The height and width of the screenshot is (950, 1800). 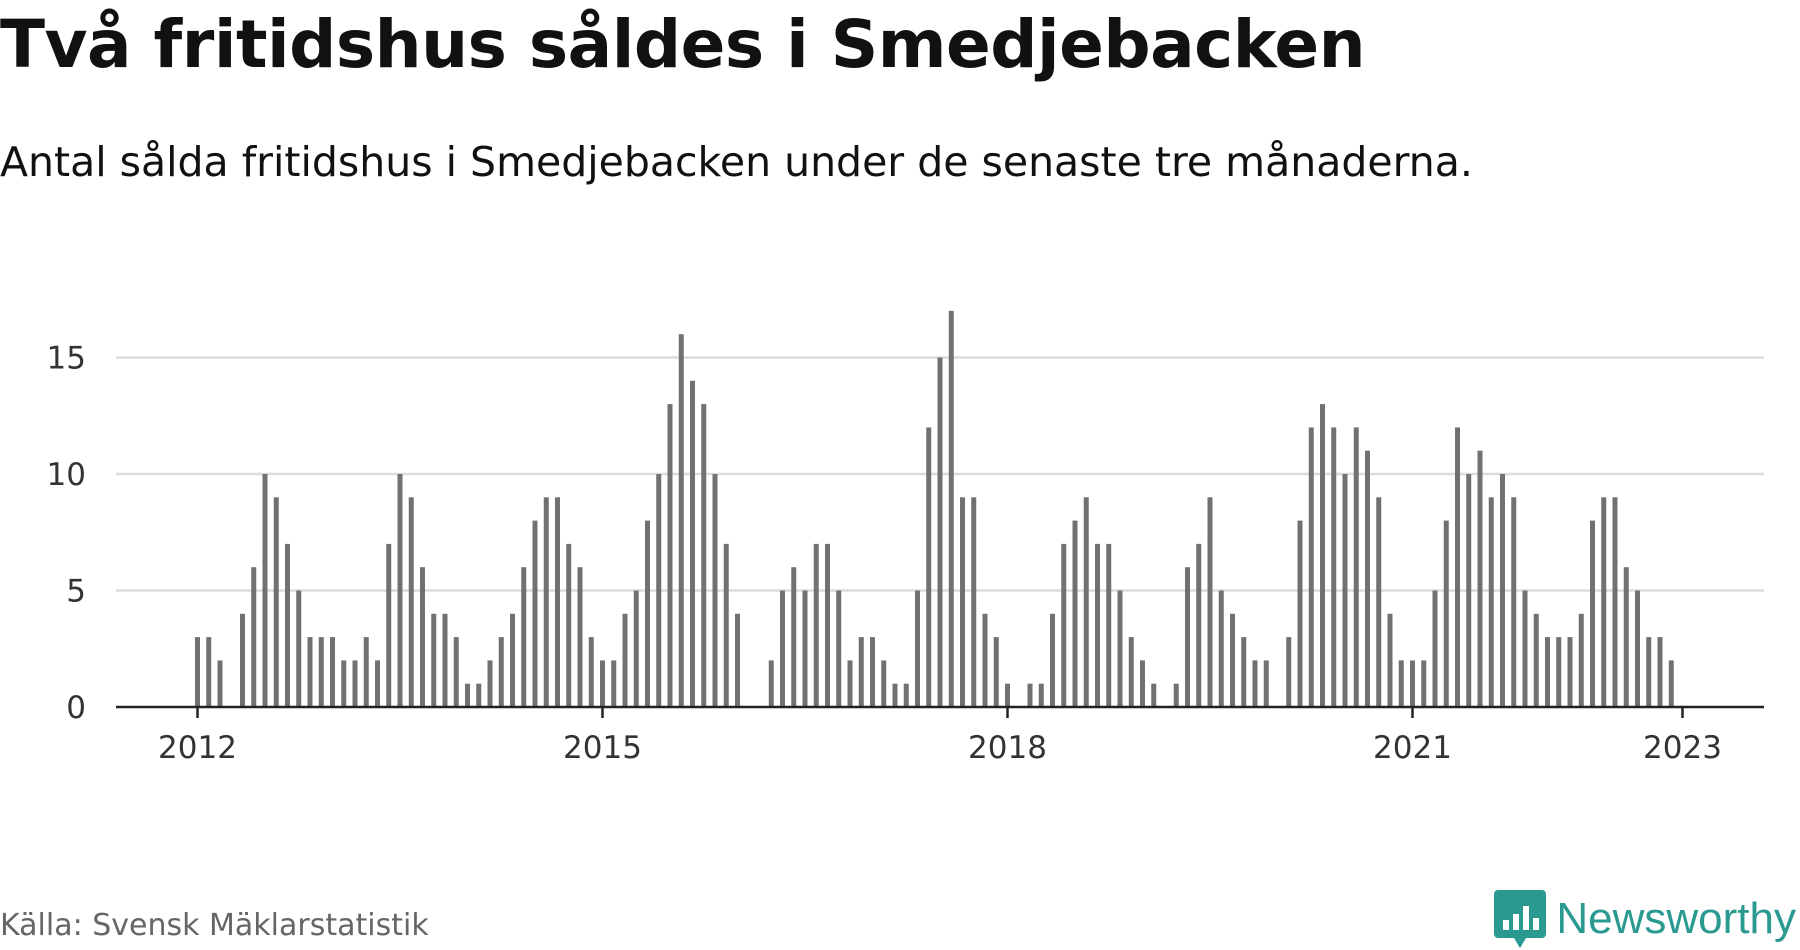 What do you see at coordinates (66, 475) in the screenshot?
I see `y-tick-label: 10` at bounding box center [66, 475].